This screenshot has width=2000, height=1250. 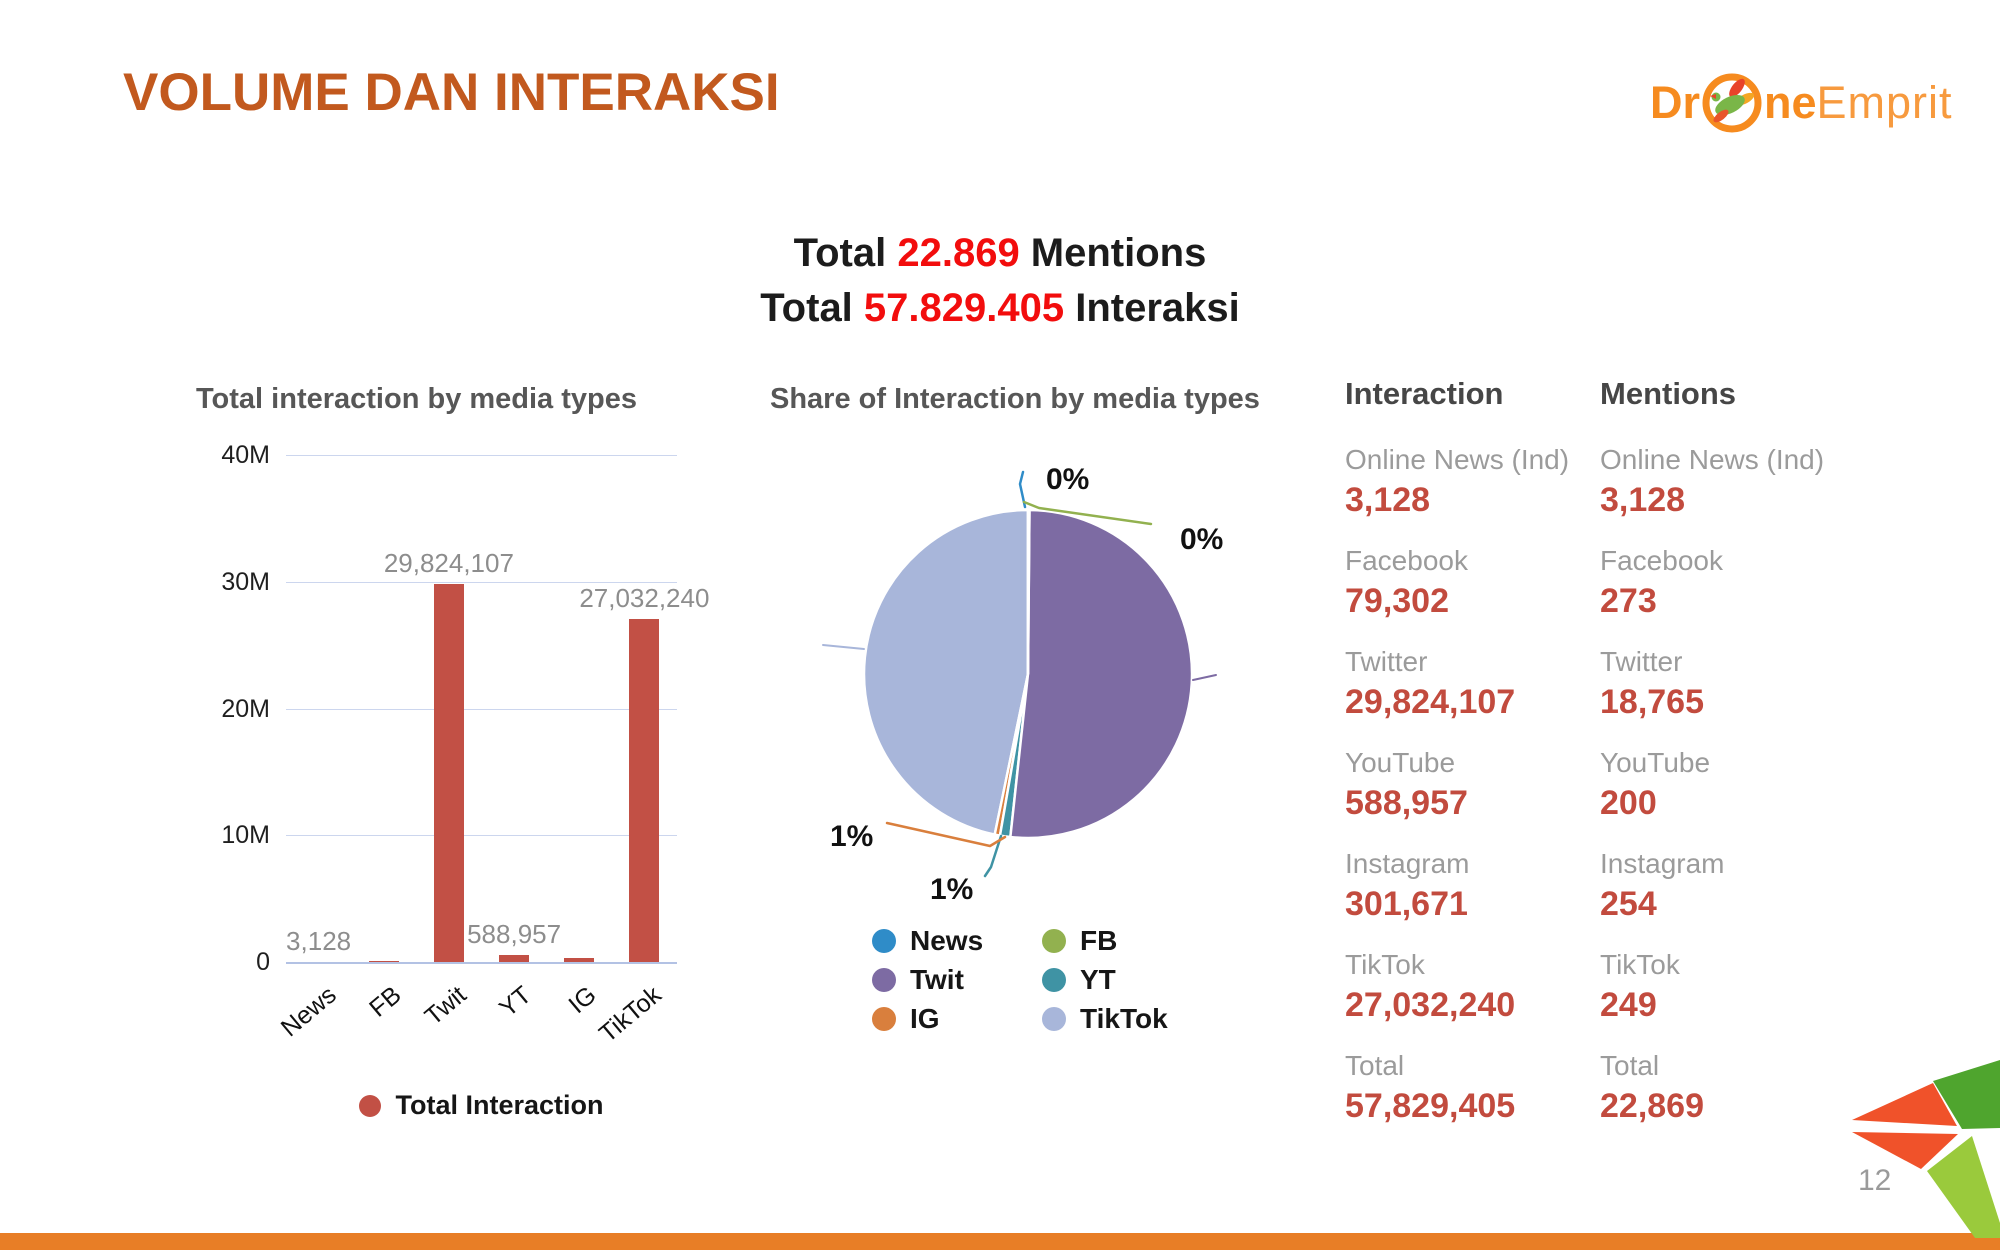 What do you see at coordinates (952, 889) in the screenshot?
I see `pie-pct-label-yt: 1%` at bounding box center [952, 889].